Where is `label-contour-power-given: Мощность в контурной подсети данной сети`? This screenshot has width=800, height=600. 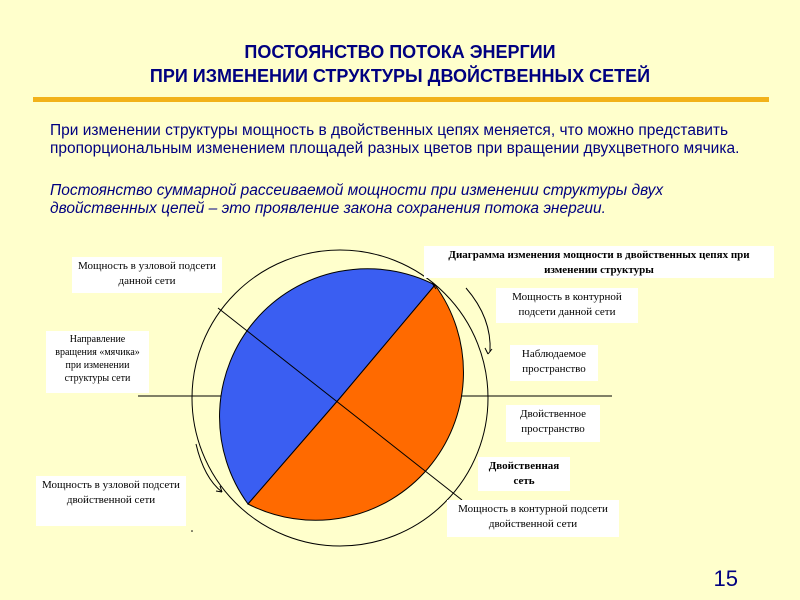
label-contour-power-given: Мощность в контурной подсети данной сети is located at coordinates (567, 305).